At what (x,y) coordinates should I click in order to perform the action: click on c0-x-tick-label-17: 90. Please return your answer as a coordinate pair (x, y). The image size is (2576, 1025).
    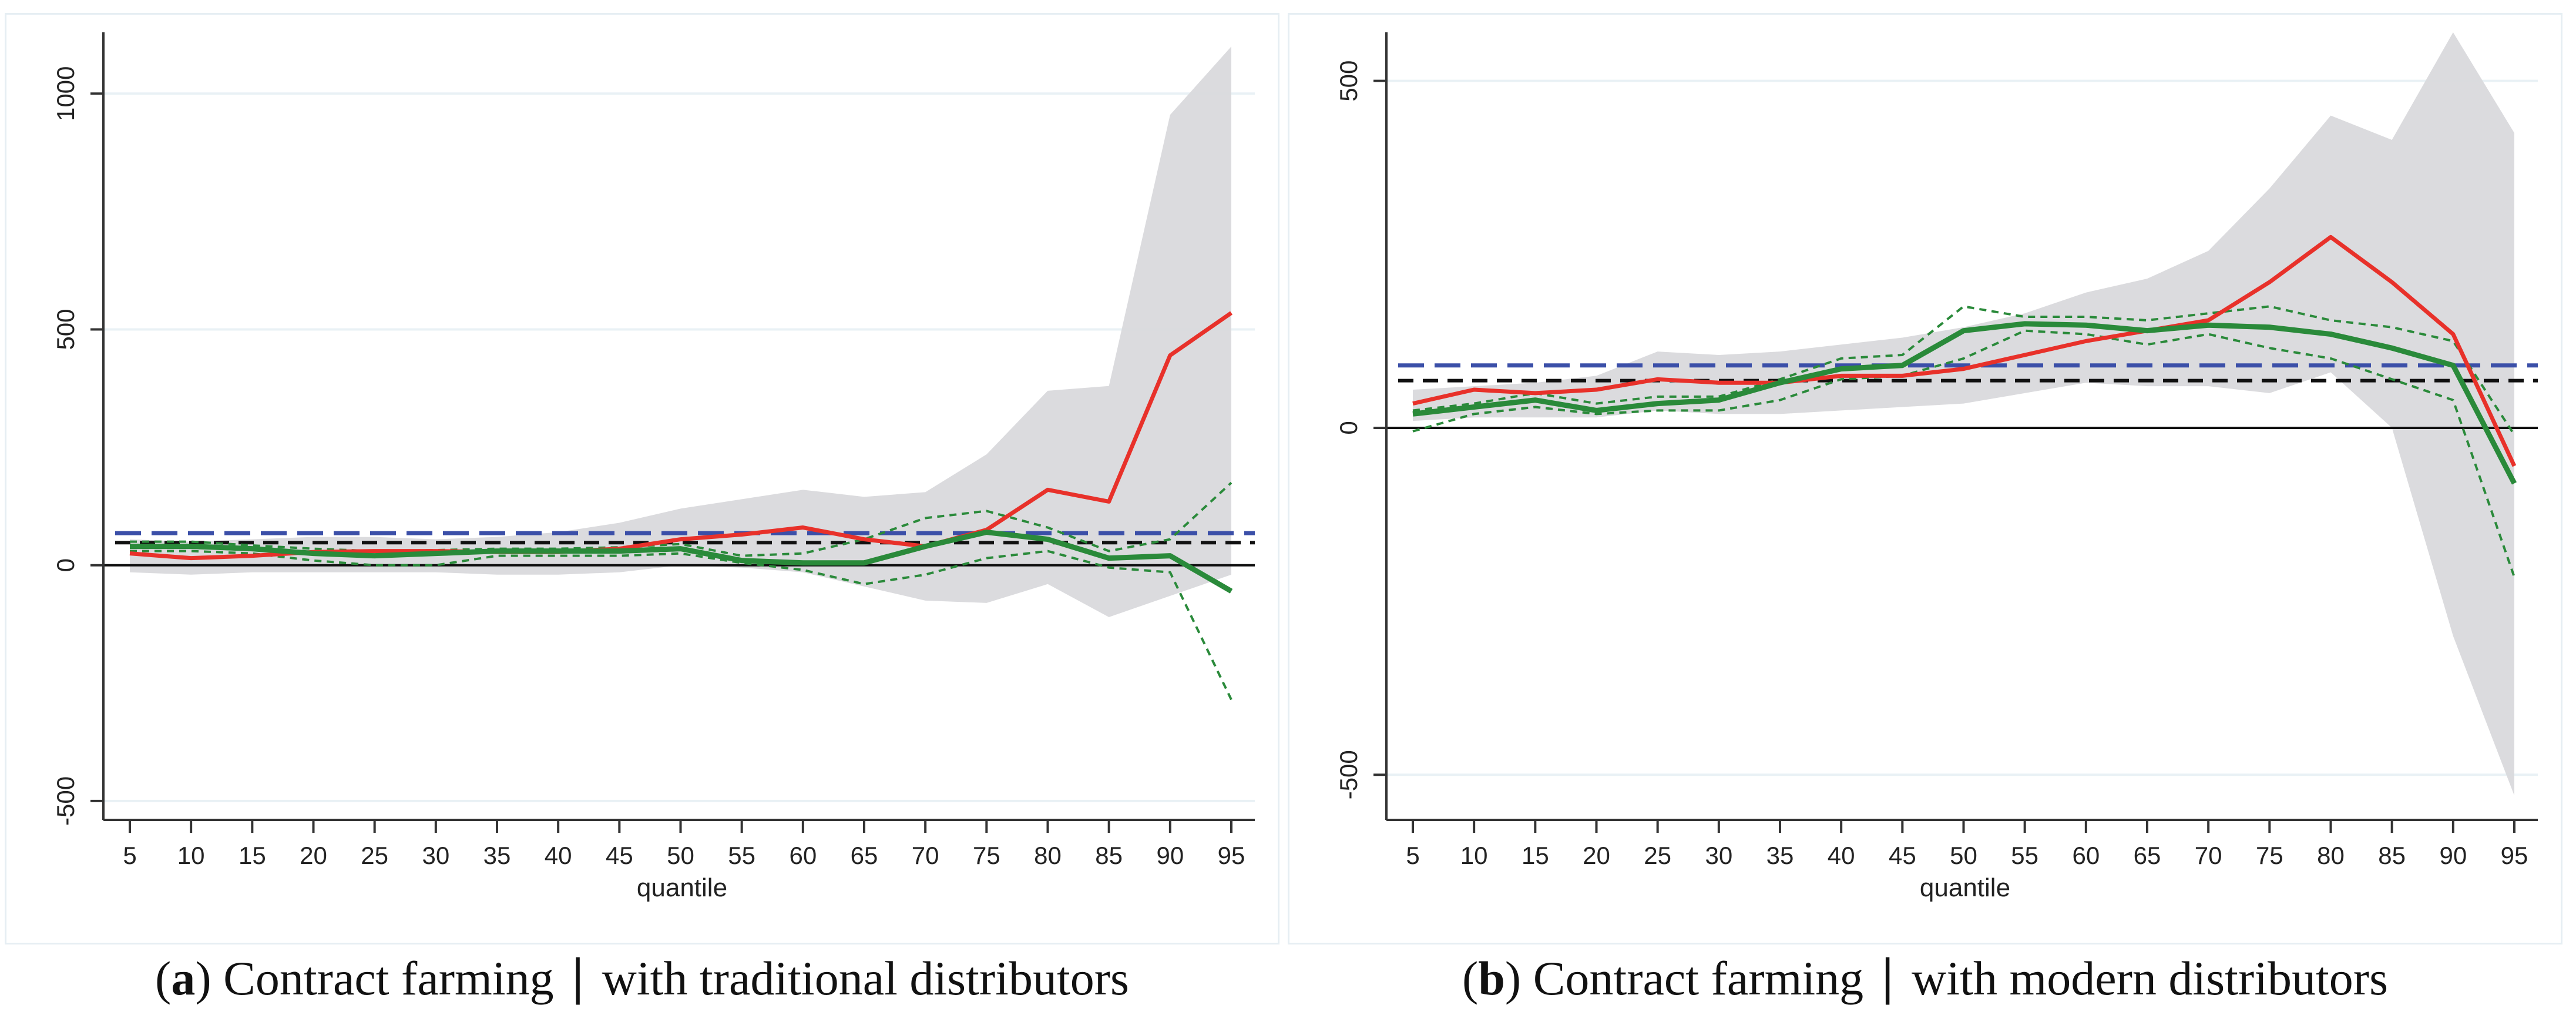
    Looking at the image, I should click on (1170, 855).